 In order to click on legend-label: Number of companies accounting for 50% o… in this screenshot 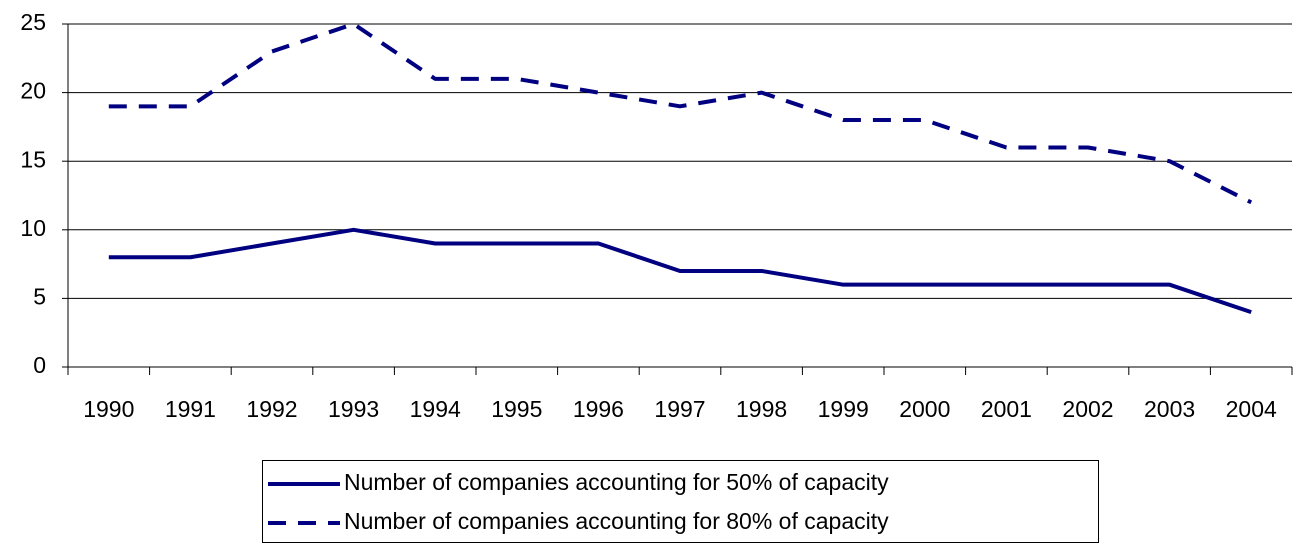, I will do `click(616, 482)`.